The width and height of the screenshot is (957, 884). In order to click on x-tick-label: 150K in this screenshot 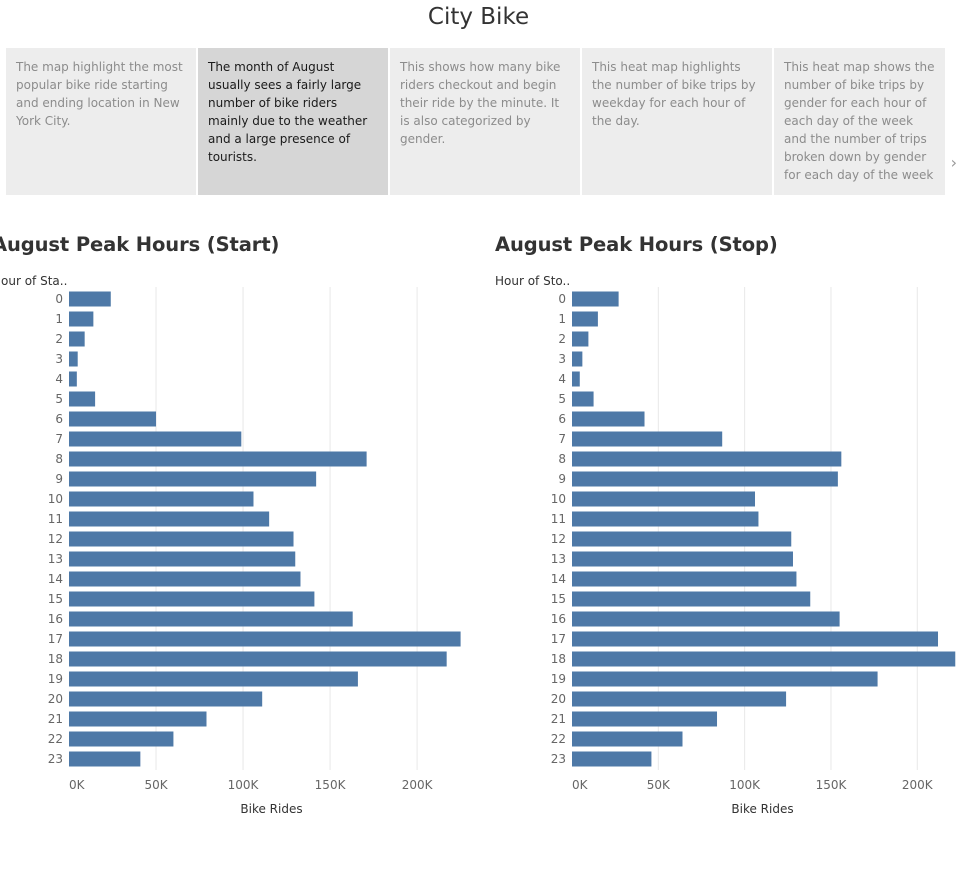, I will do `click(331, 785)`.